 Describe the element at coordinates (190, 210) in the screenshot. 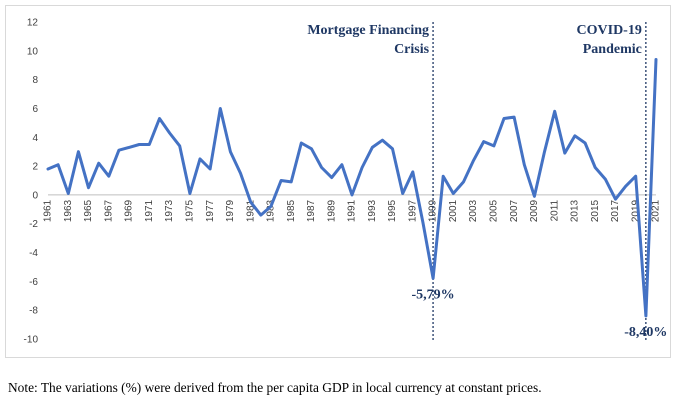

I see `x-tick-label: 1975` at that location.